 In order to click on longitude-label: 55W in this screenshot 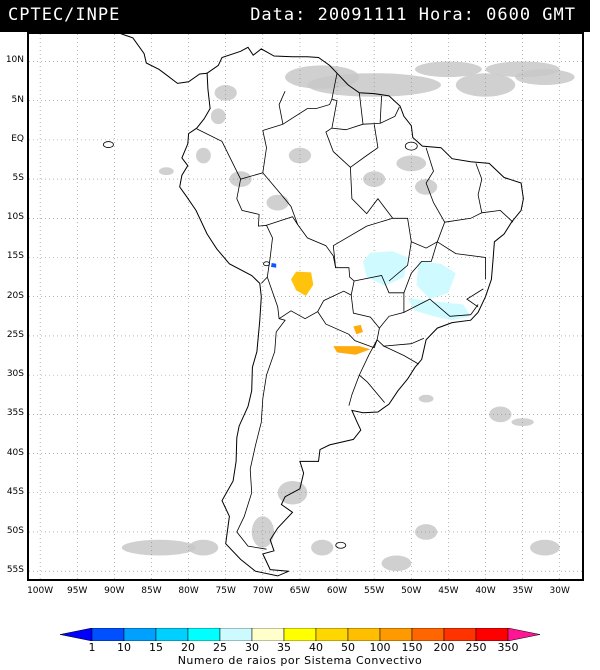, I will do `click(374, 591)`.